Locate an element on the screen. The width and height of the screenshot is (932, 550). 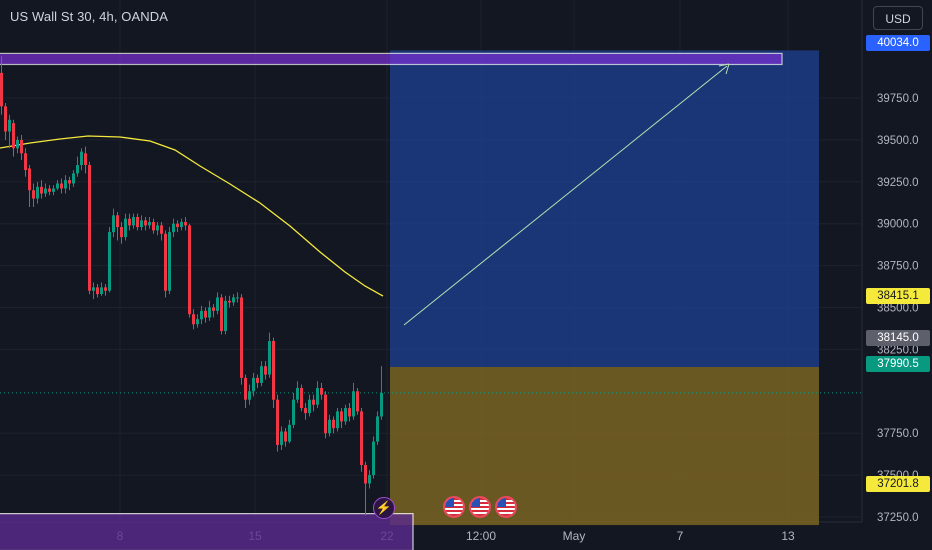
lightning-icon: ⚡ is located at coordinates (384, 508).